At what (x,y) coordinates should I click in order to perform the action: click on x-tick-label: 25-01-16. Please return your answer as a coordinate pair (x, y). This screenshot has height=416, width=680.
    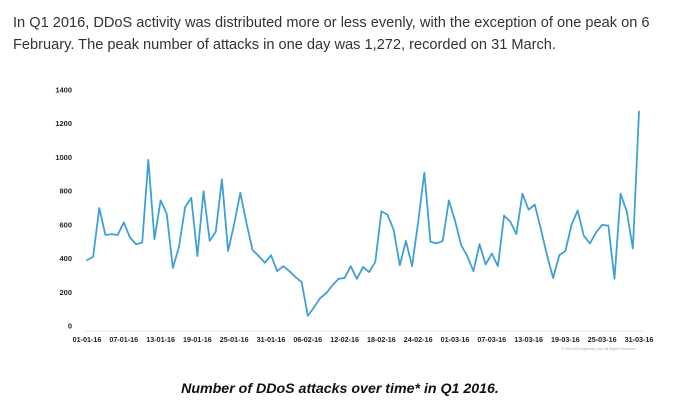
    Looking at the image, I should click on (234, 339).